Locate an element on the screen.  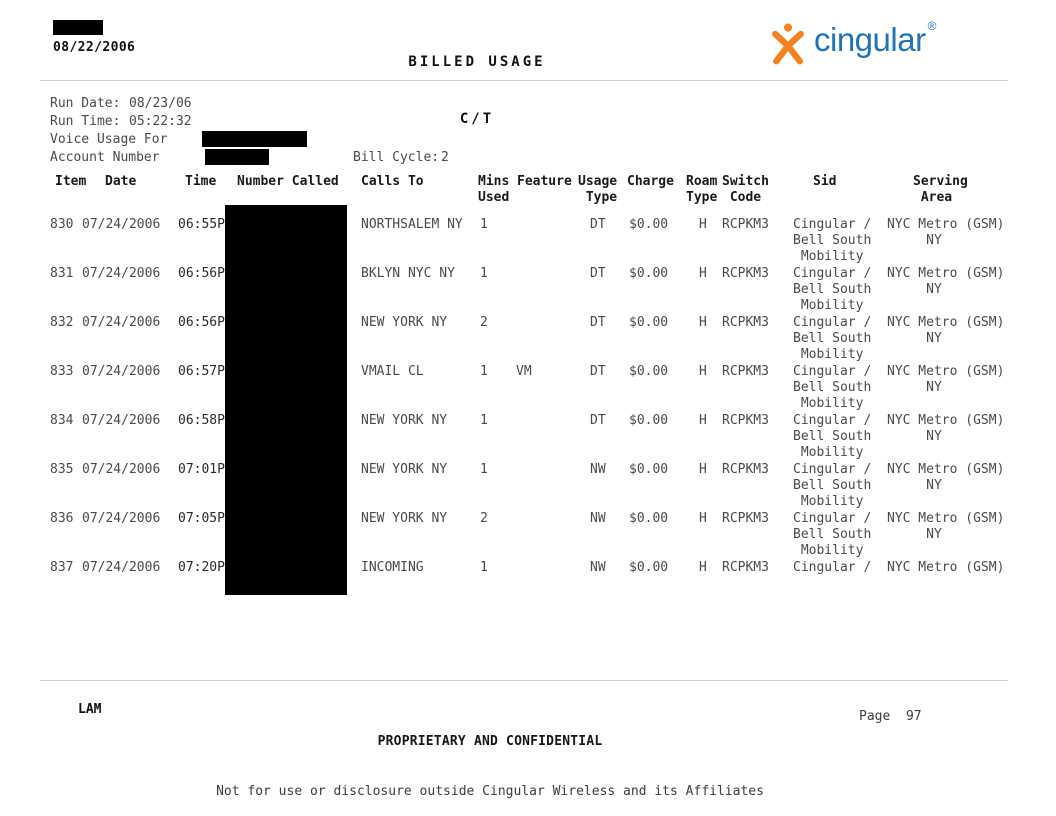
col-header-mins-used: Mins Used is located at coordinates (494, 189).